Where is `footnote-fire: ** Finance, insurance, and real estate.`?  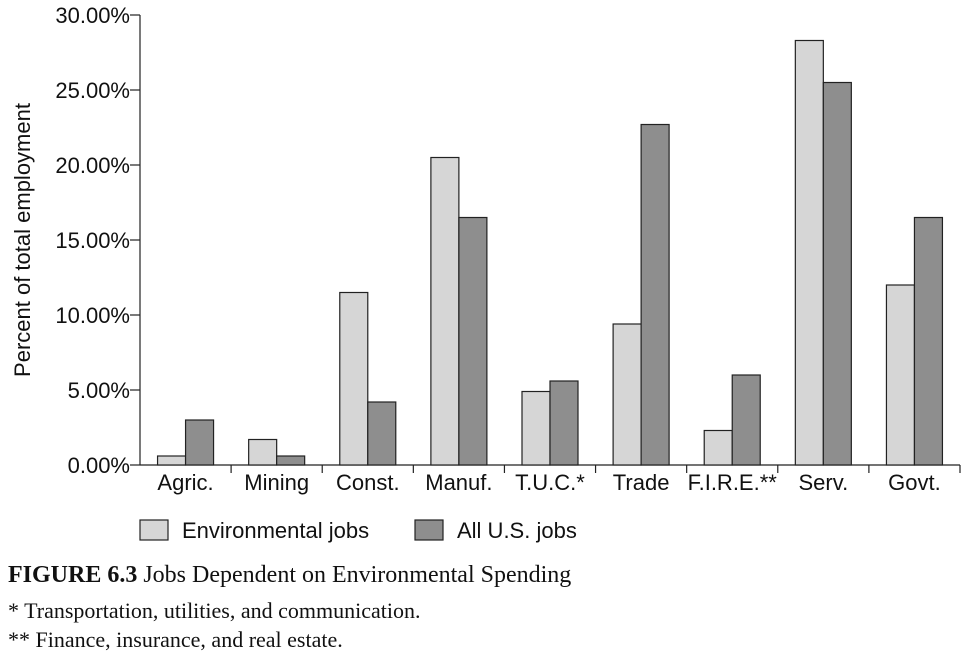 footnote-fire: ** Finance, insurance, and real estate. is located at coordinates (175, 639).